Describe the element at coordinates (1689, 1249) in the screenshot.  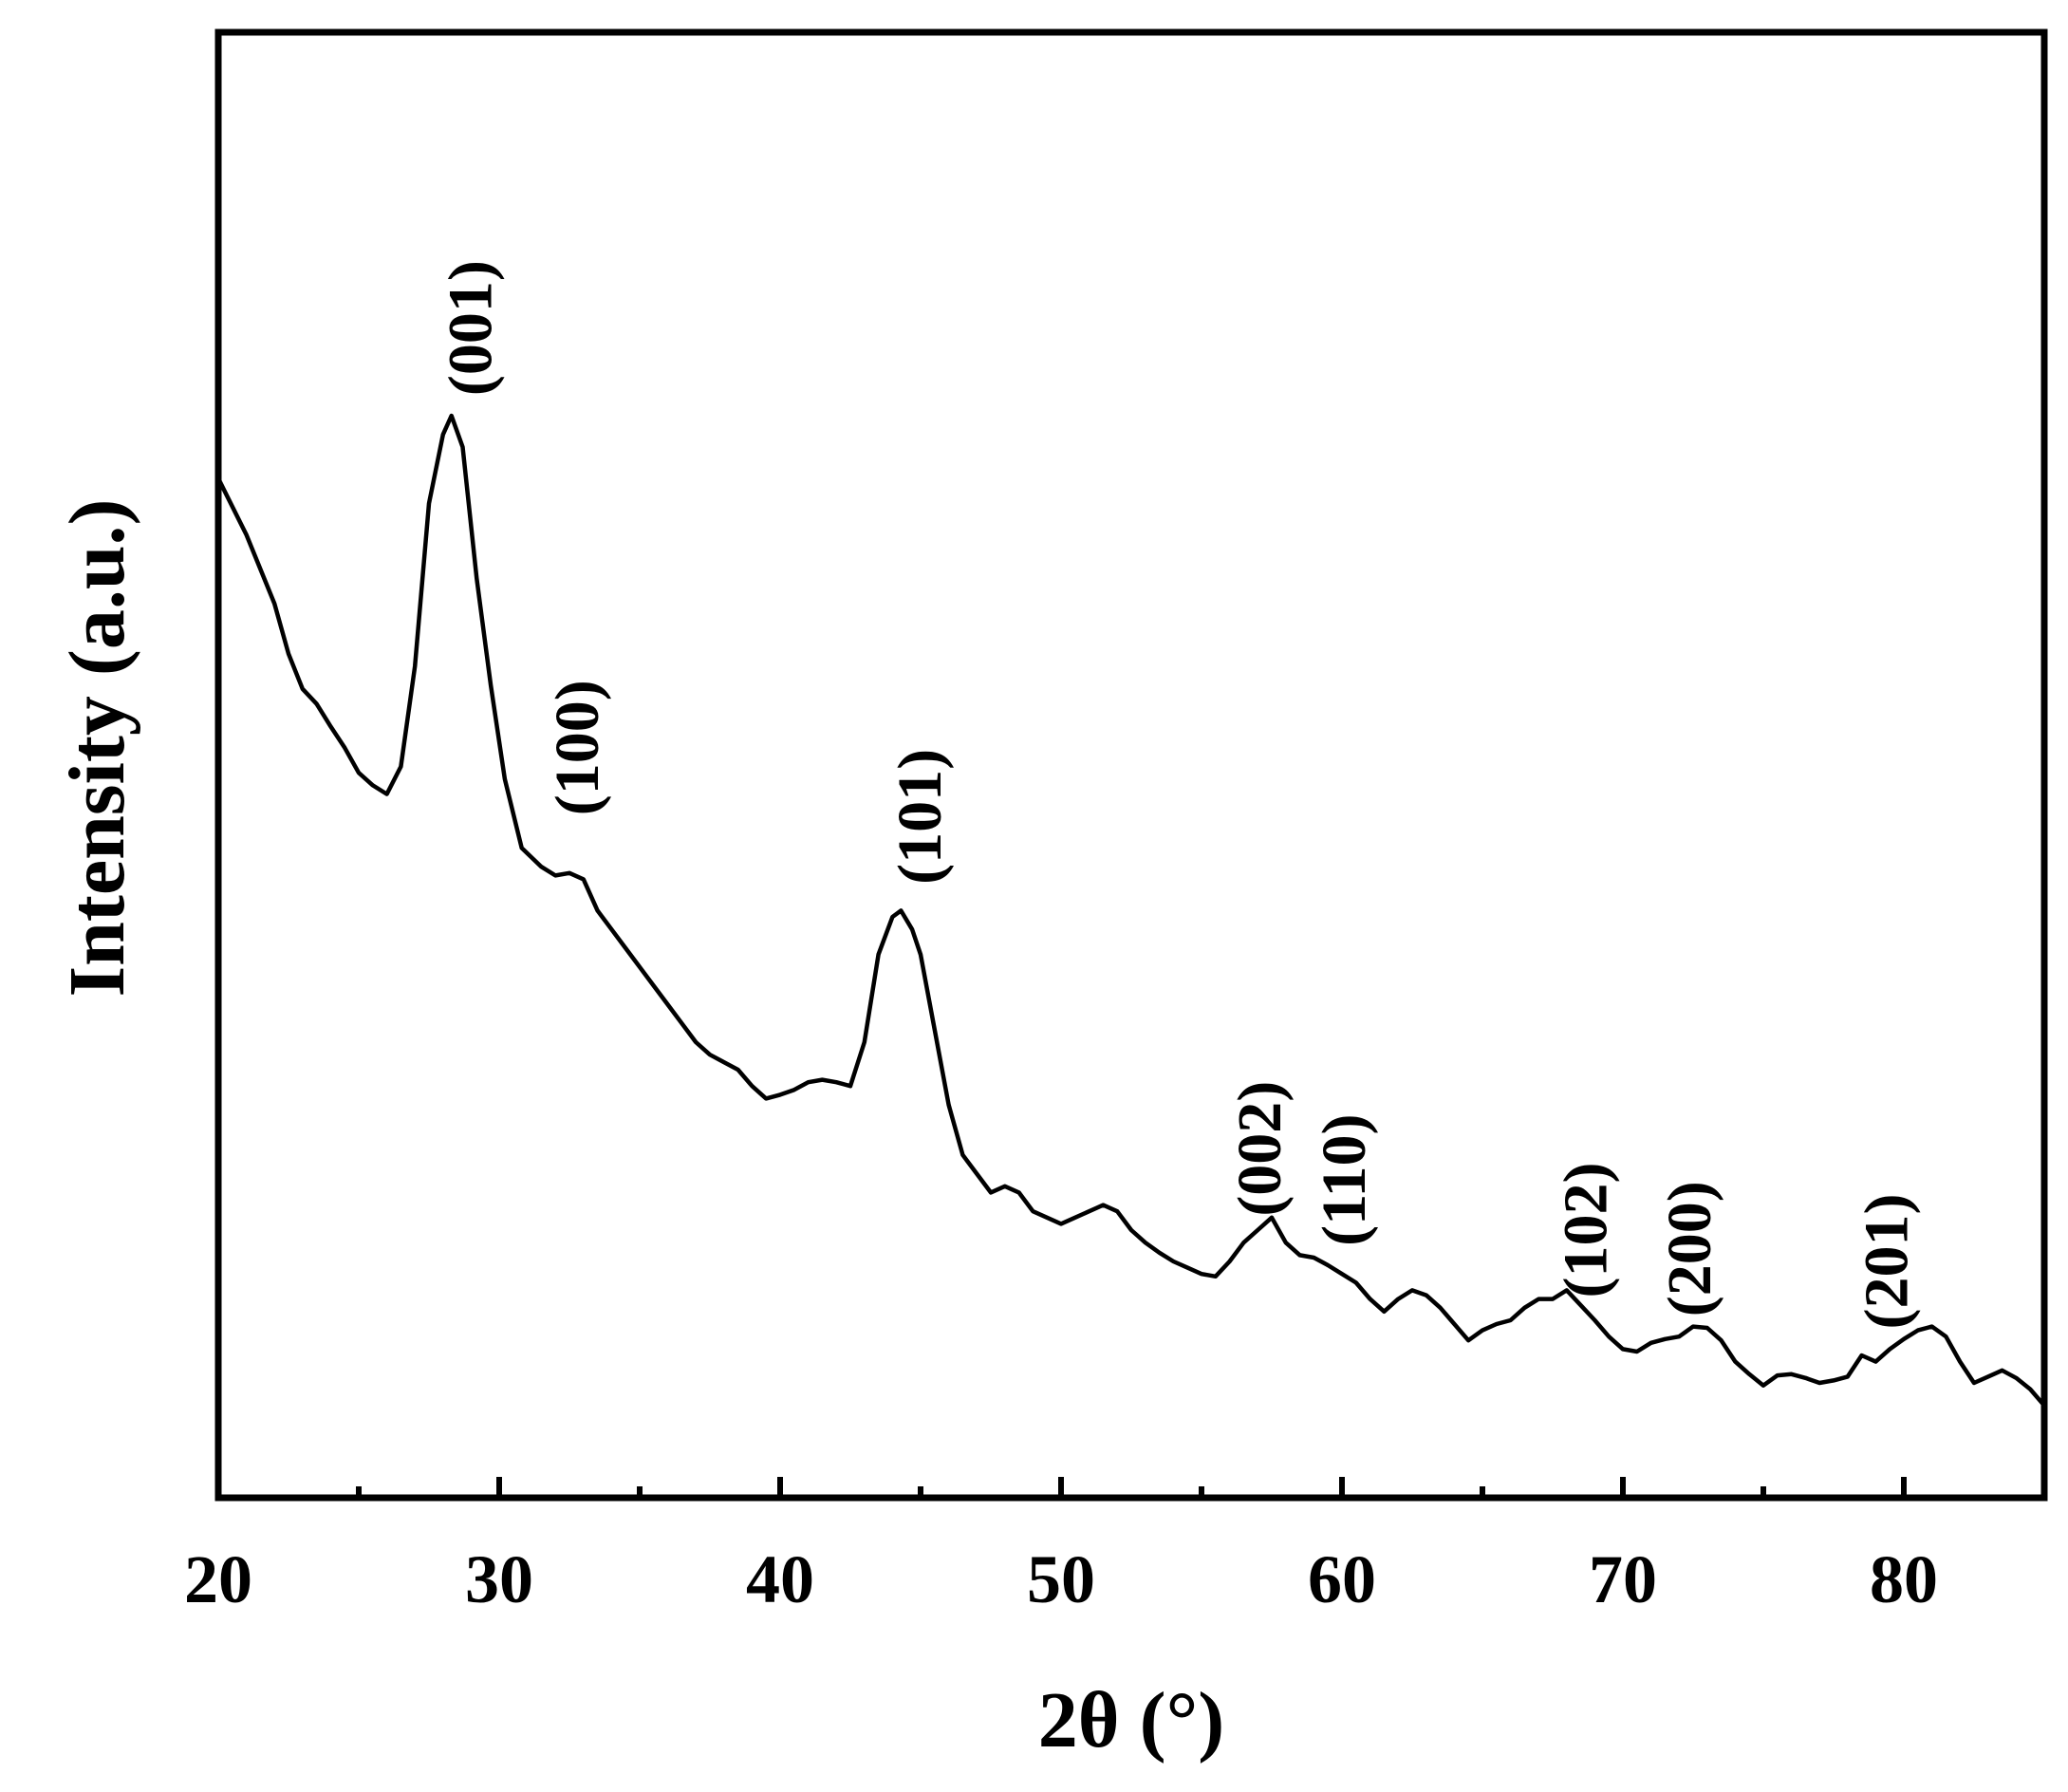
I see `peak-label: (200)` at that location.